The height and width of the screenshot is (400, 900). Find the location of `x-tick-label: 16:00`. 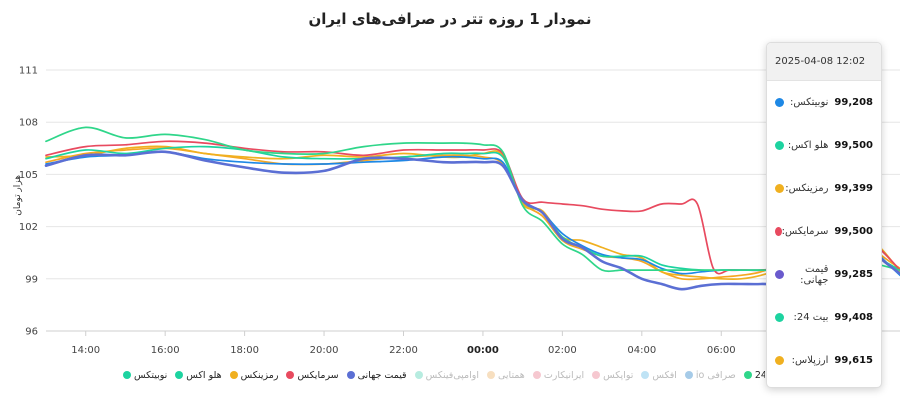

x-tick-label: 16:00 is located at coordinates (165, 350).